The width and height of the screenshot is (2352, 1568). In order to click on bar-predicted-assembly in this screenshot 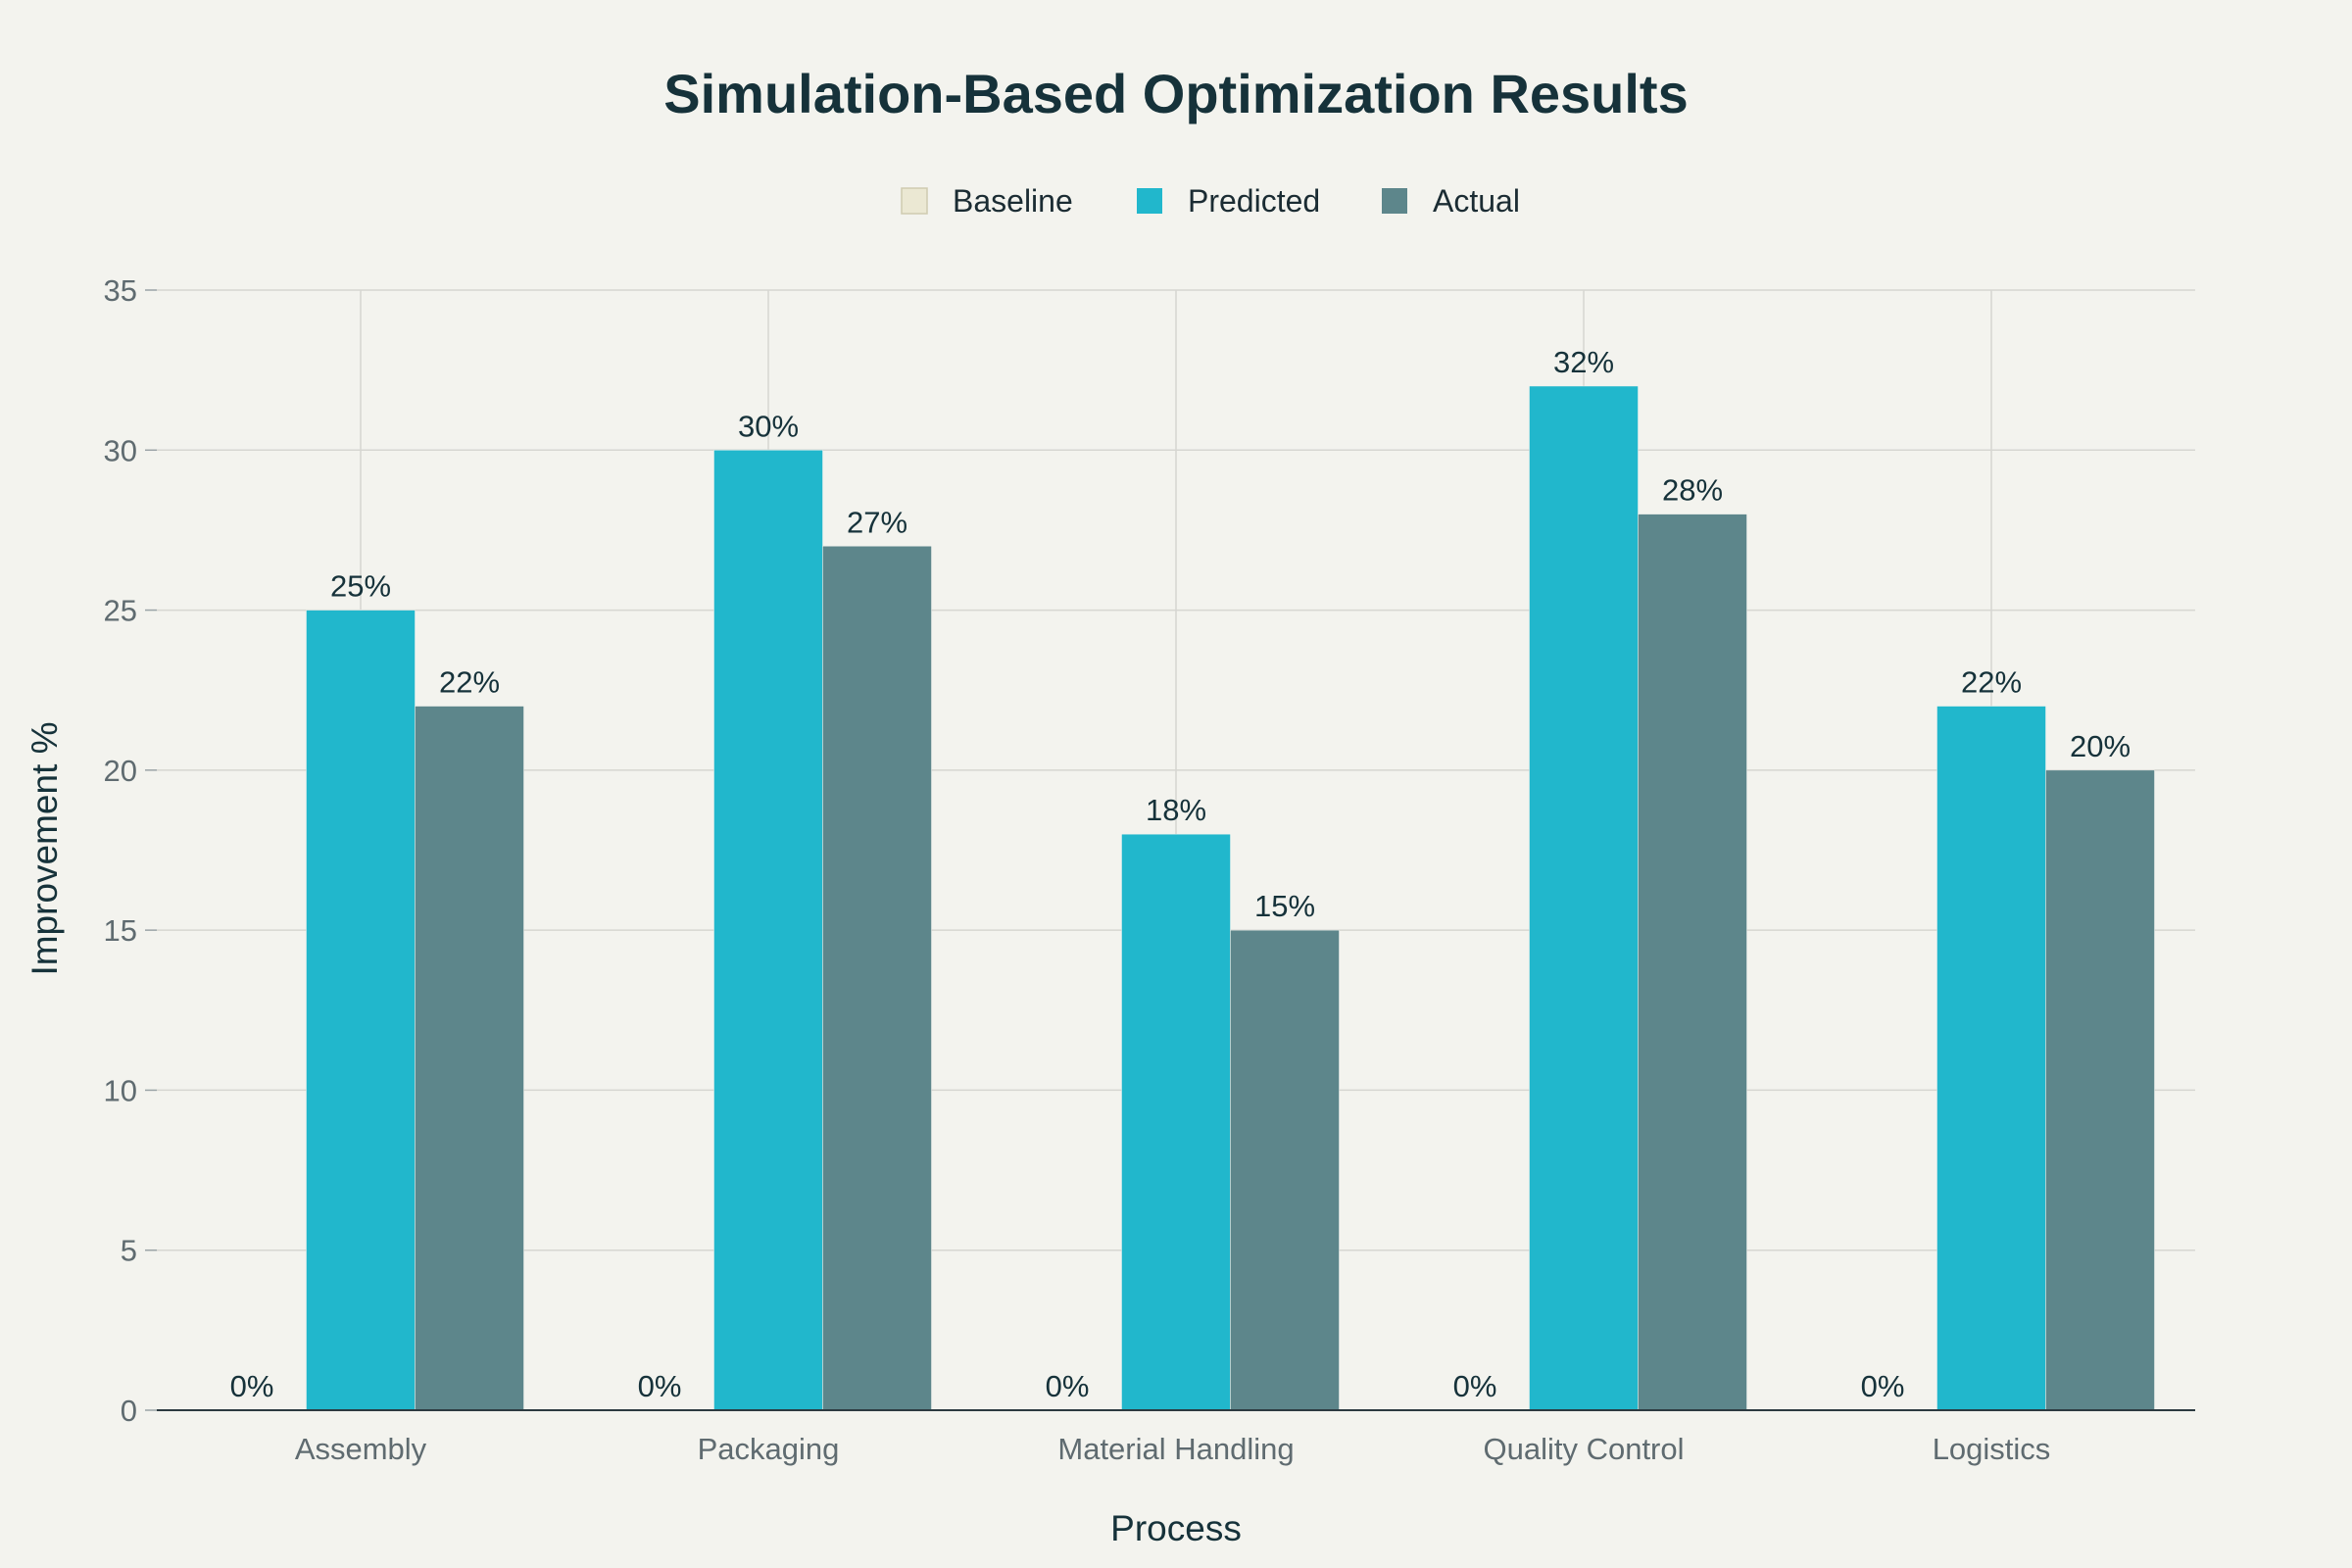, I will do `click(361, 1010)`.